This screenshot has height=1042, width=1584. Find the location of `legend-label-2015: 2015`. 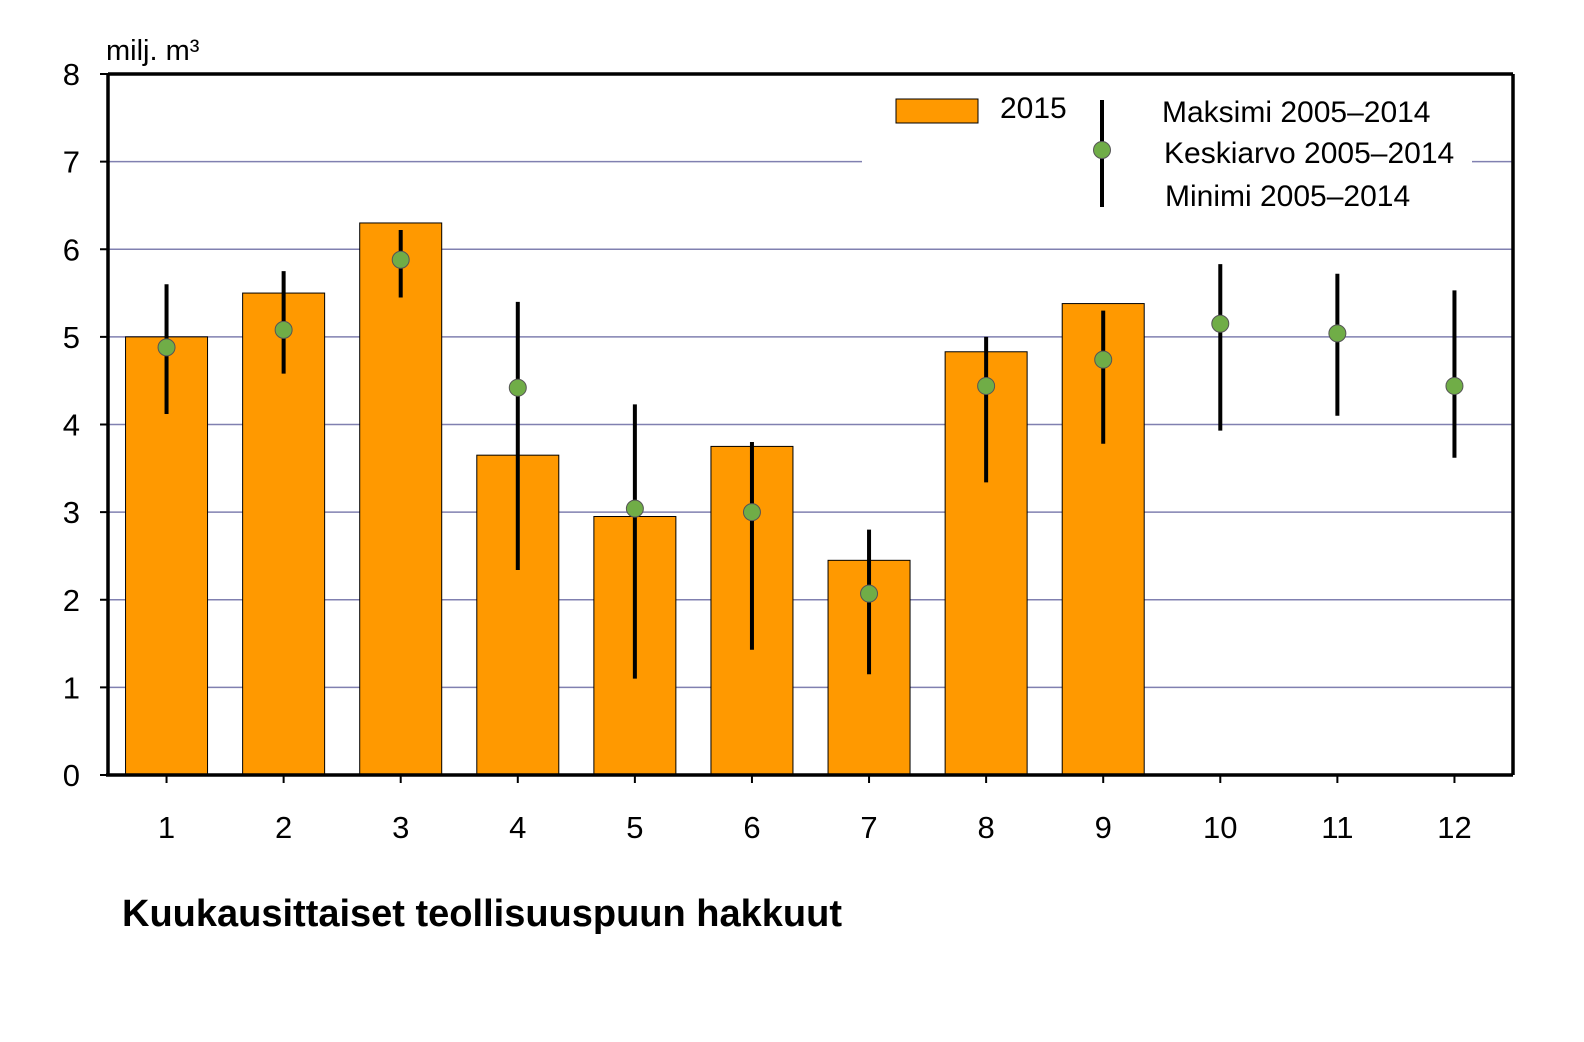

legend-label-2015: 2015 is located at coordinates (1033, 108).